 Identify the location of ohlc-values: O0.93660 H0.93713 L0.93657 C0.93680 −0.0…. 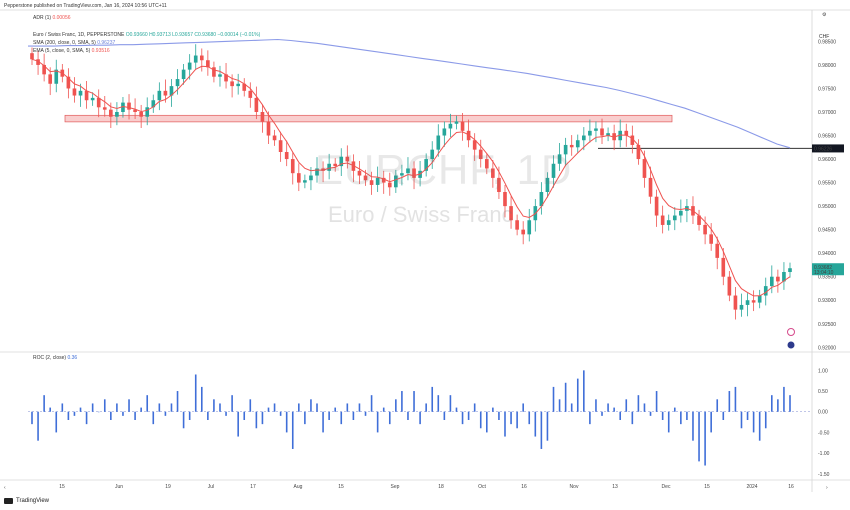
(193, 35).